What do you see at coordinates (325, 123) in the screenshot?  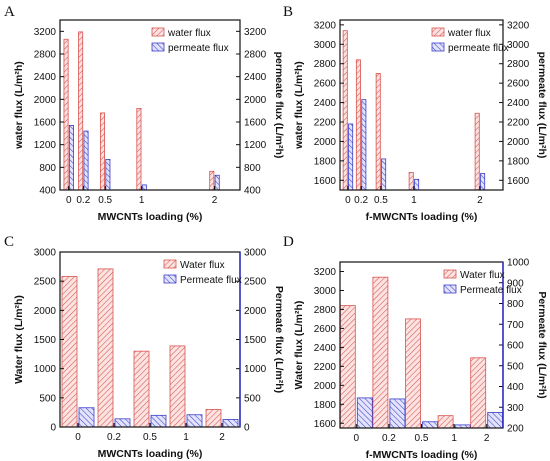 I see `y-tick-label: 2200` at bounding box center [325, 123].